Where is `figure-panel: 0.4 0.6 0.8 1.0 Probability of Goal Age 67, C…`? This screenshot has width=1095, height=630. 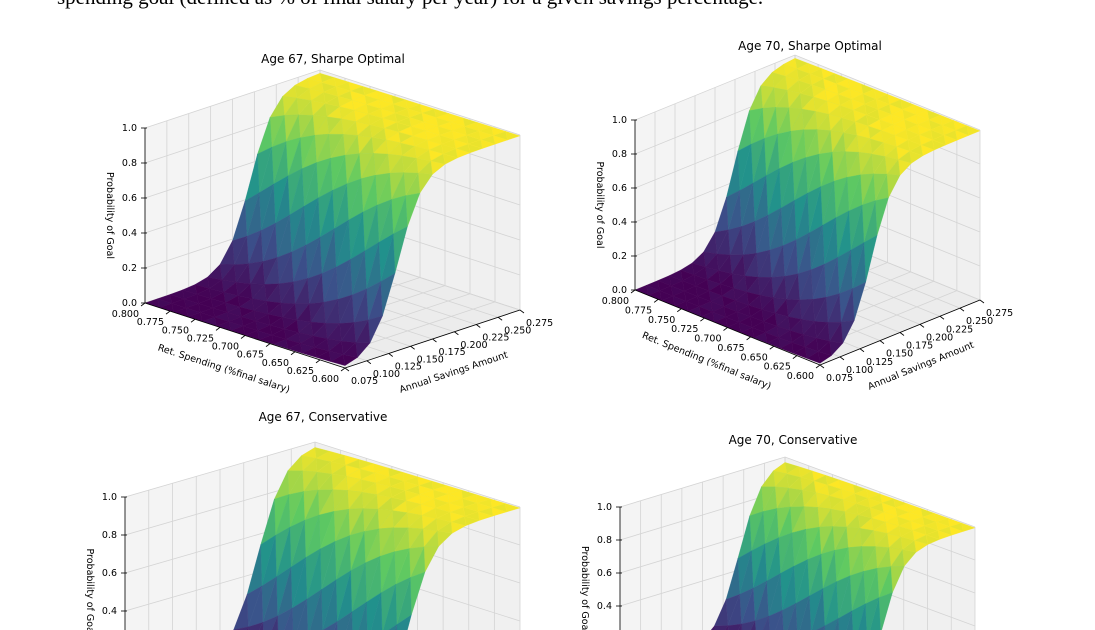
figure-panel: 0.4 0.6 0.8 1.0 Probability of Goal Age 67, C… is located at coordinates (302, 520).